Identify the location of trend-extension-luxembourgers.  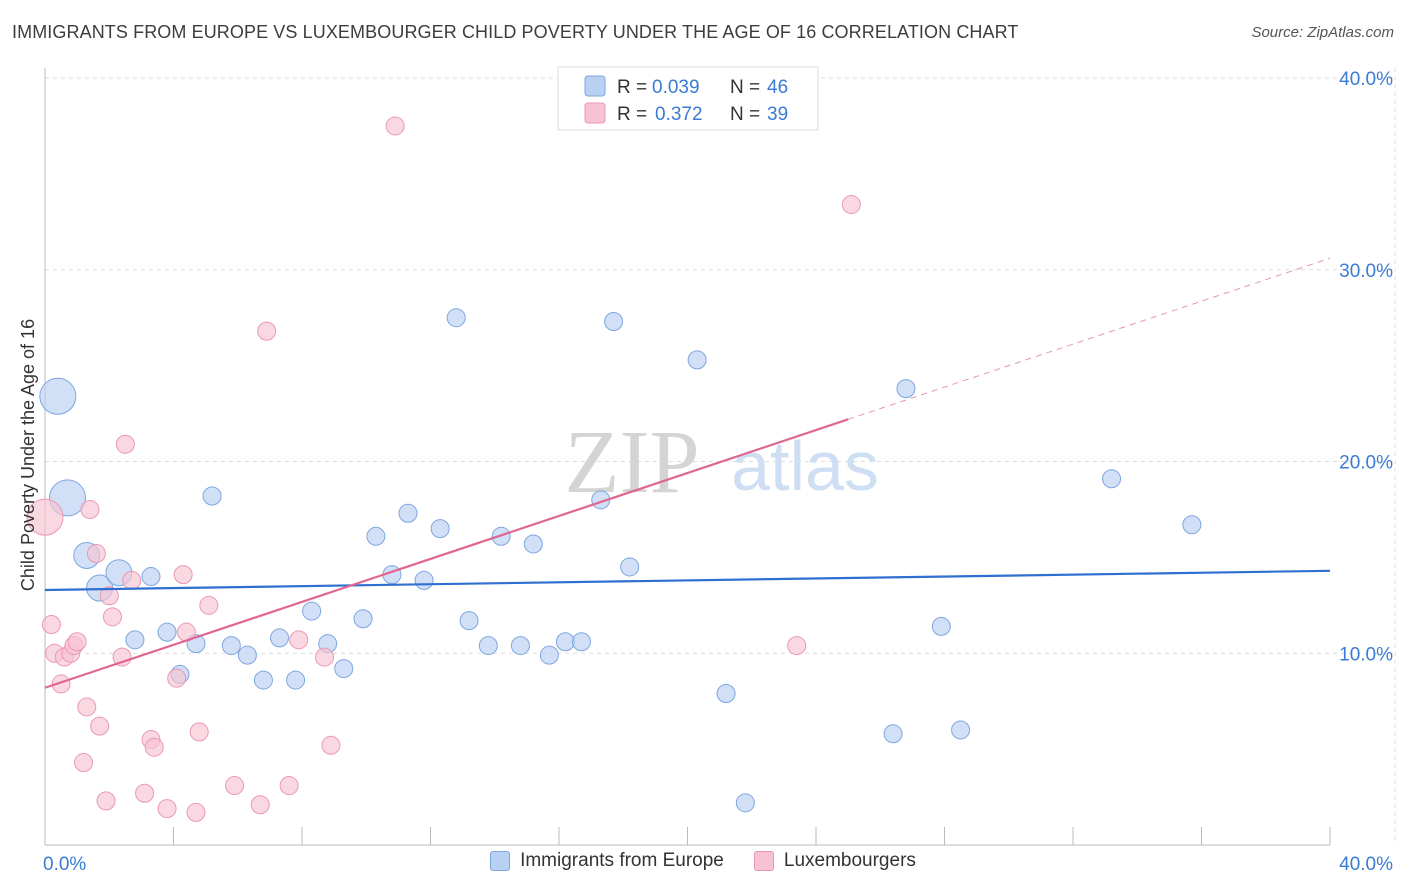
(1089, 338).